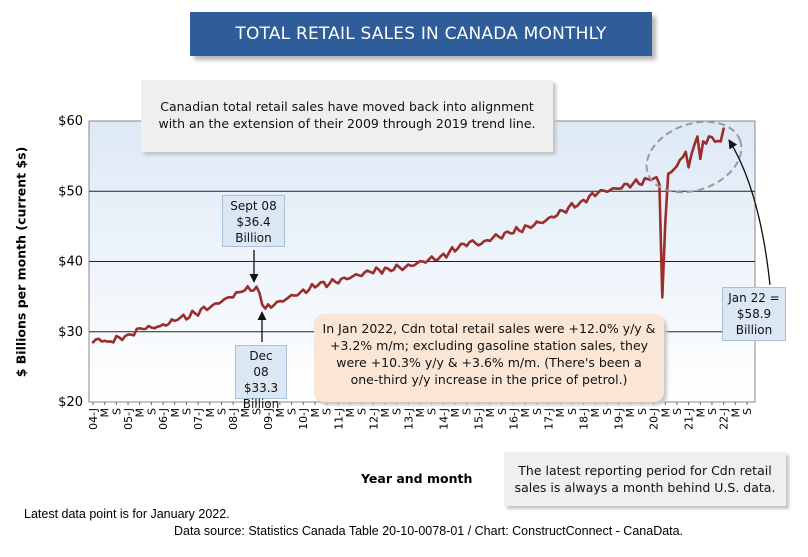  Describe the element at coordinates (261, 404) in the screenshot. I see `callout-dec08-line3: Billion` at that location.